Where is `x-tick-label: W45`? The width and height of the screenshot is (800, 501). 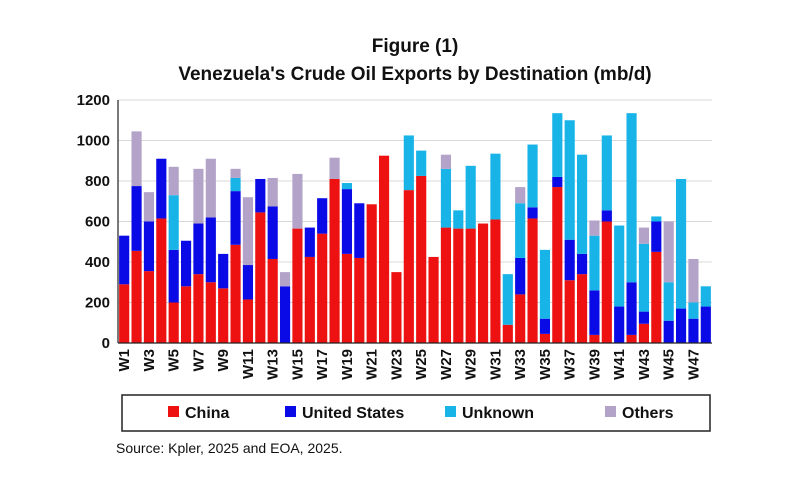
x-tick-label: W45 is located at coordinates (669, 364).